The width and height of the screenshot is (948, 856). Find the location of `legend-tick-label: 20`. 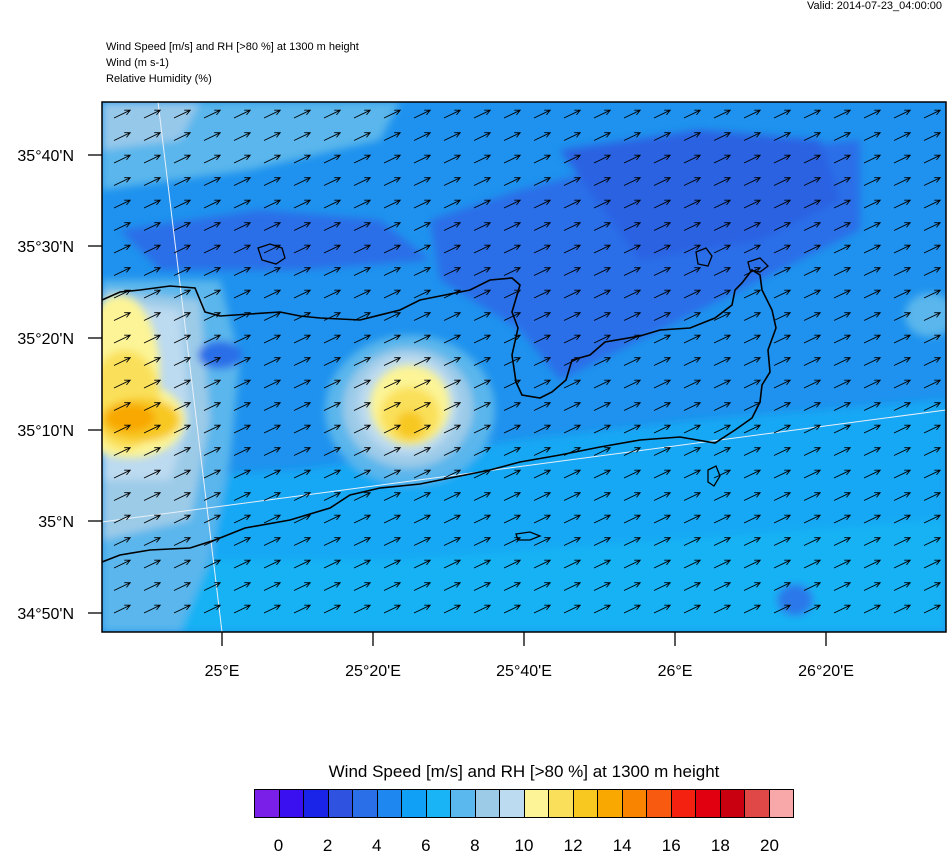

legend-tick-label: 20 is located at coordinates (769, 845).